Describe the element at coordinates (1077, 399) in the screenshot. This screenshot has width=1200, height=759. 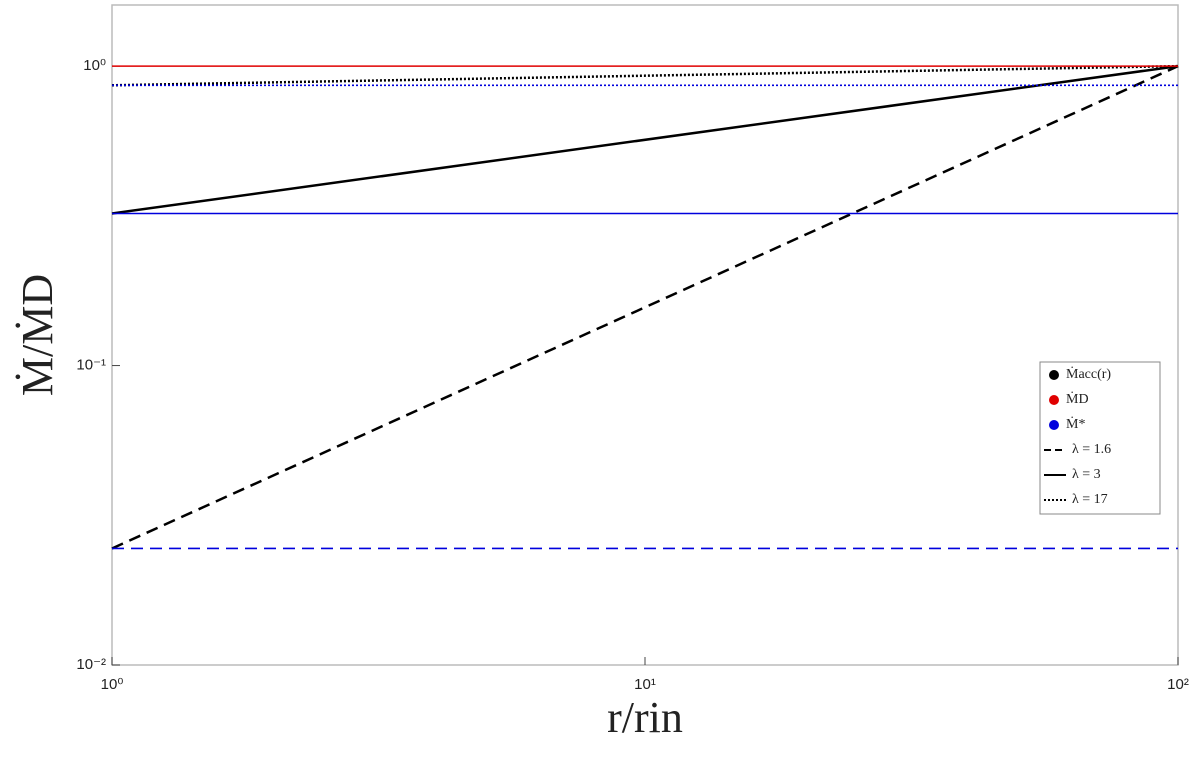
I see `legend-label: ṀD` at that location.